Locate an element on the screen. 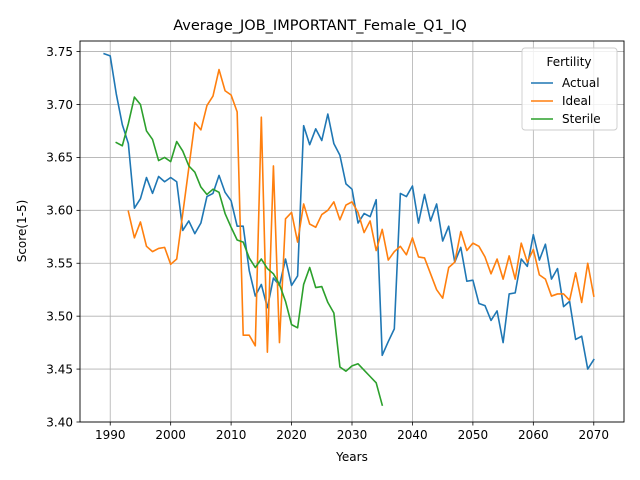 The image size is (640, 480). x-tick-label: 1990 is located at coordinates (110, 435).